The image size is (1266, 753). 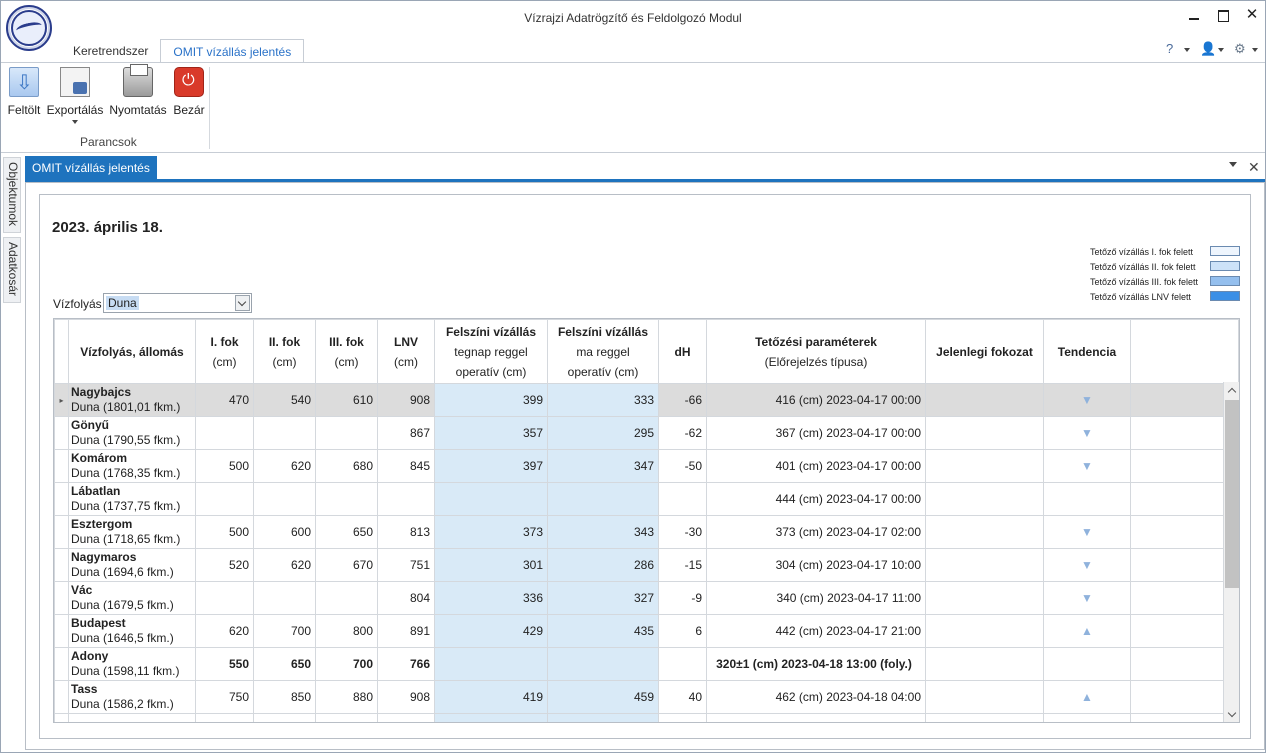 What do you see at coordinates (1233, 164) in the screenshot?
I see `document-menu-icon` at bounding box center [1233, 164].